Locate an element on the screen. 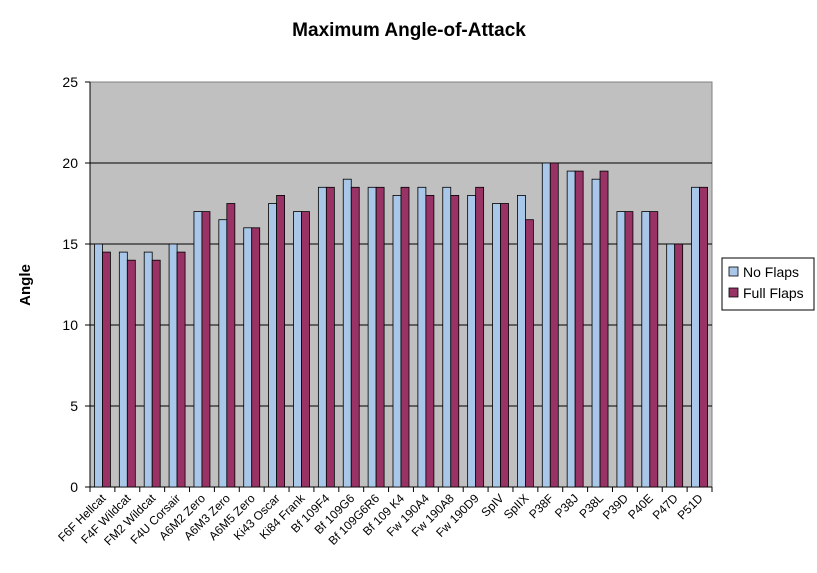  legend-swatch-no-flaps is located at coordinates (733, 271).